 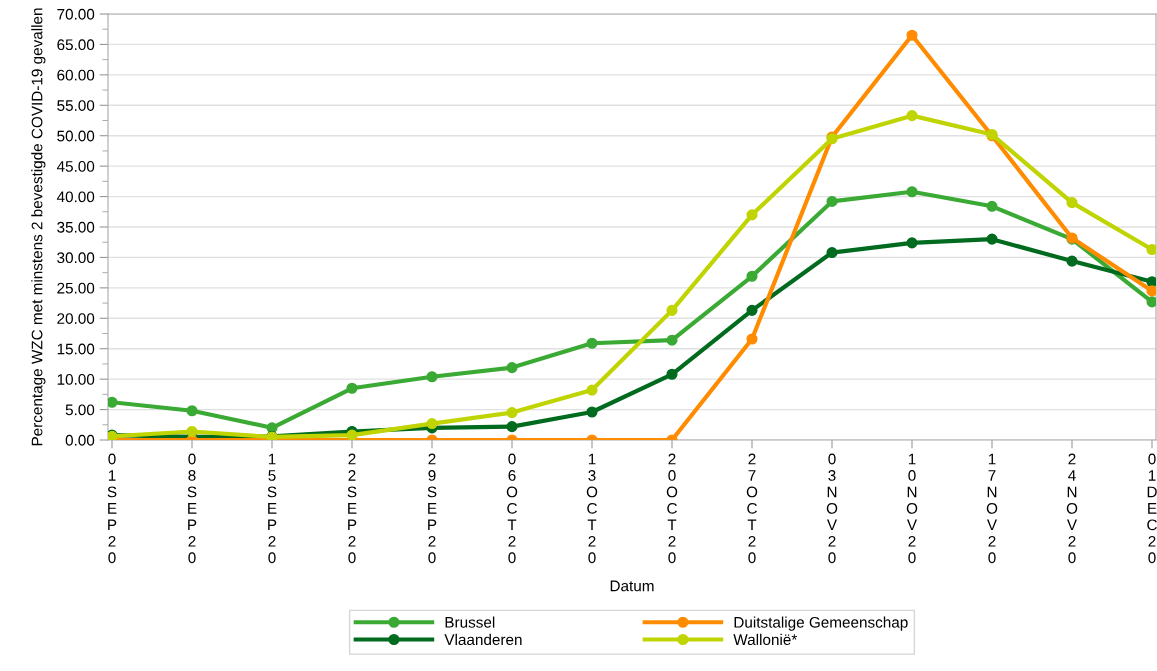 What do you see at coordinates (76, 379) in the screenshot?
I see `y-tick-label: 10.00` at bounding box center [76, 379].